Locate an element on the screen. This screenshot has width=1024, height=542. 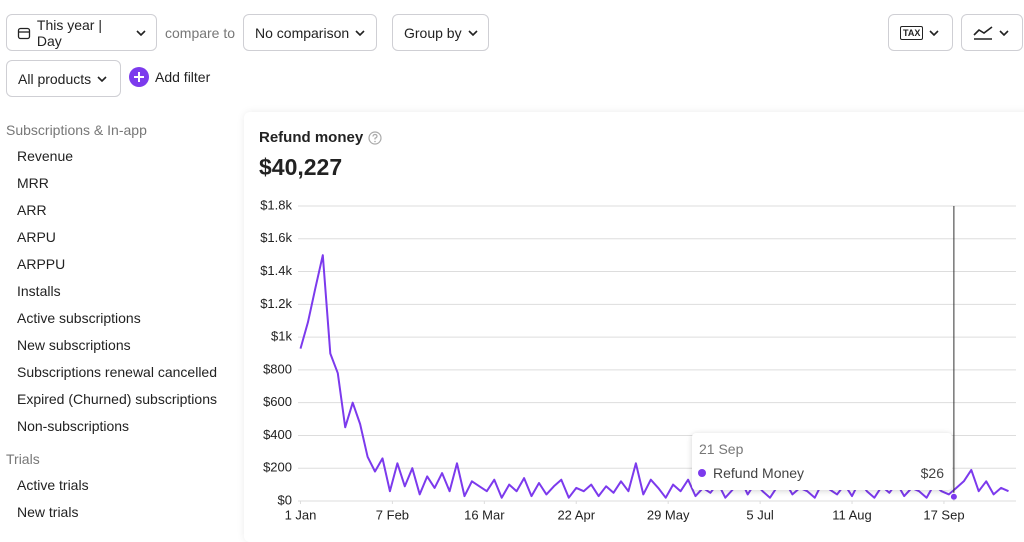
group-by-button: Group by is located at coordinates (440, 32).